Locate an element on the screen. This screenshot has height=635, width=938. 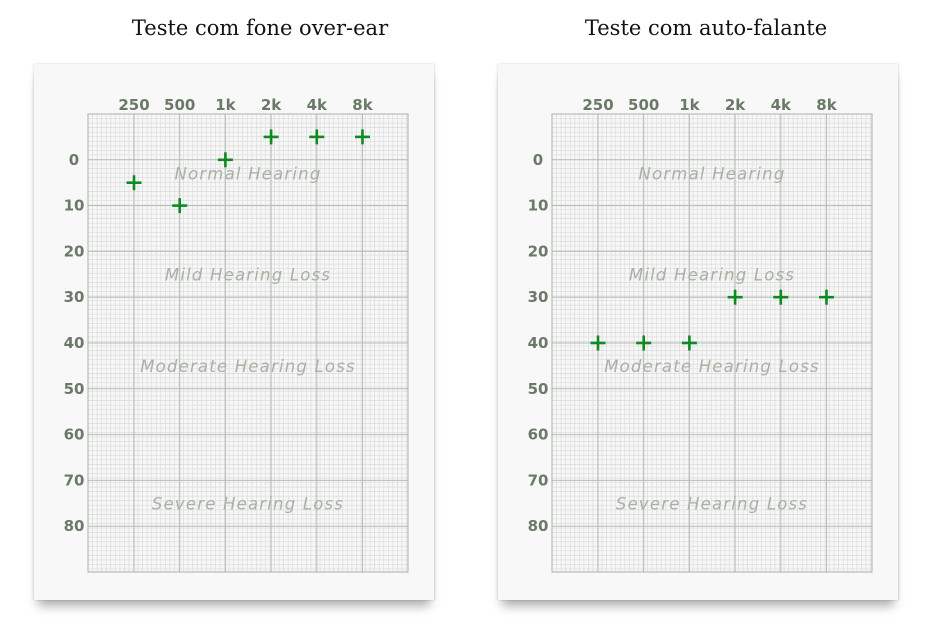
panel-title-over-ear: Teste com fone over-ear is located at coordinates (260, 28).